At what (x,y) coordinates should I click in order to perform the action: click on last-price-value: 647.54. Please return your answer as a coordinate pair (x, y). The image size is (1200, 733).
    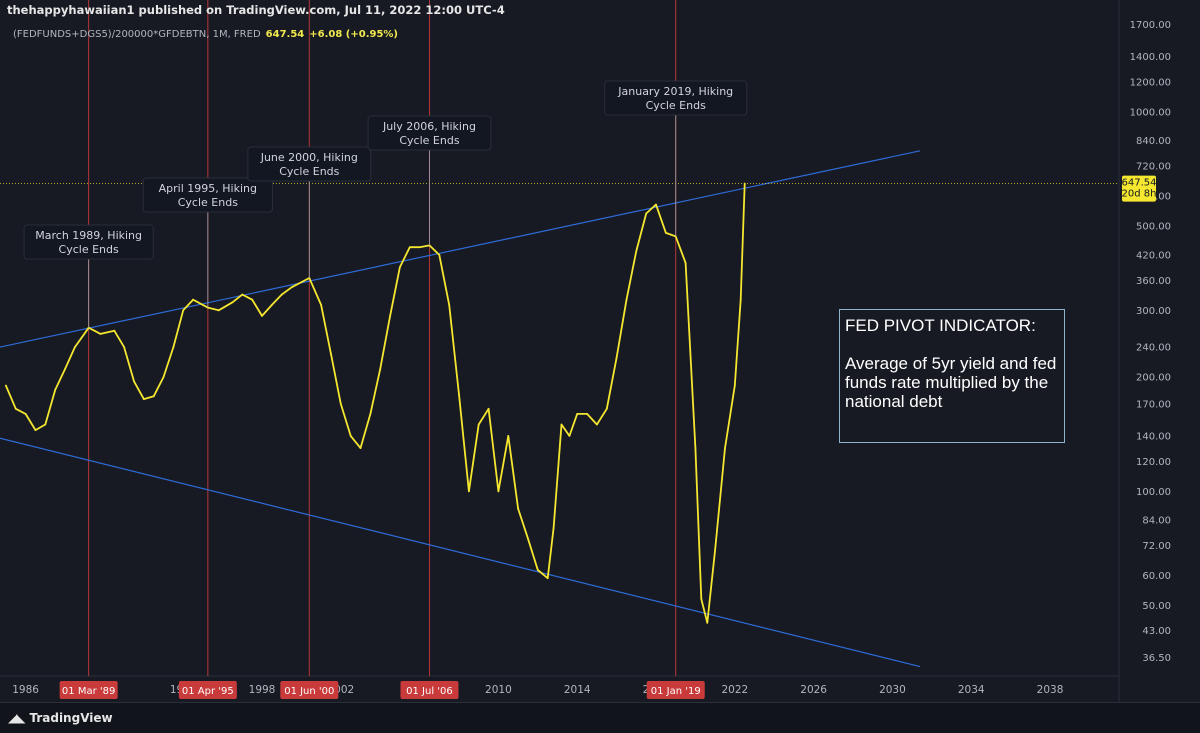
    Looking at the image, I should click on (1139, 183).